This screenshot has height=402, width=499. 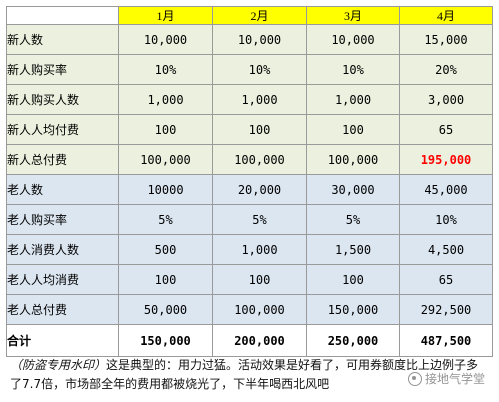 I want to click on table-row-old-purchase-rate: 老人购买率 5% 5% 5% 10%, so click(x=249, y=219).